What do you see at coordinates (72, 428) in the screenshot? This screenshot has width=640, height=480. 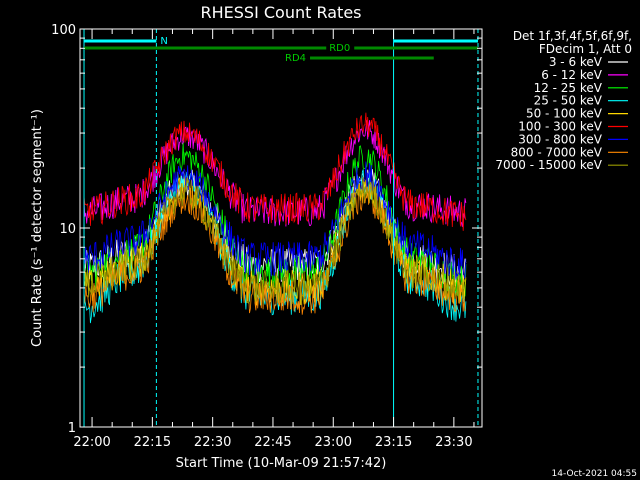 I see `y-tick-label: 1` at bounding box center [72, 428].